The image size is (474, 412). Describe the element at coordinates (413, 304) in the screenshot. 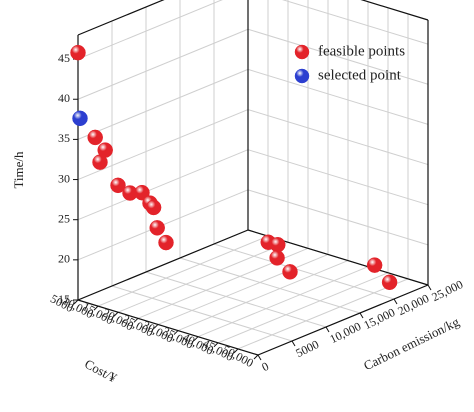

I see `y-tick-label: 20,000` at that location.